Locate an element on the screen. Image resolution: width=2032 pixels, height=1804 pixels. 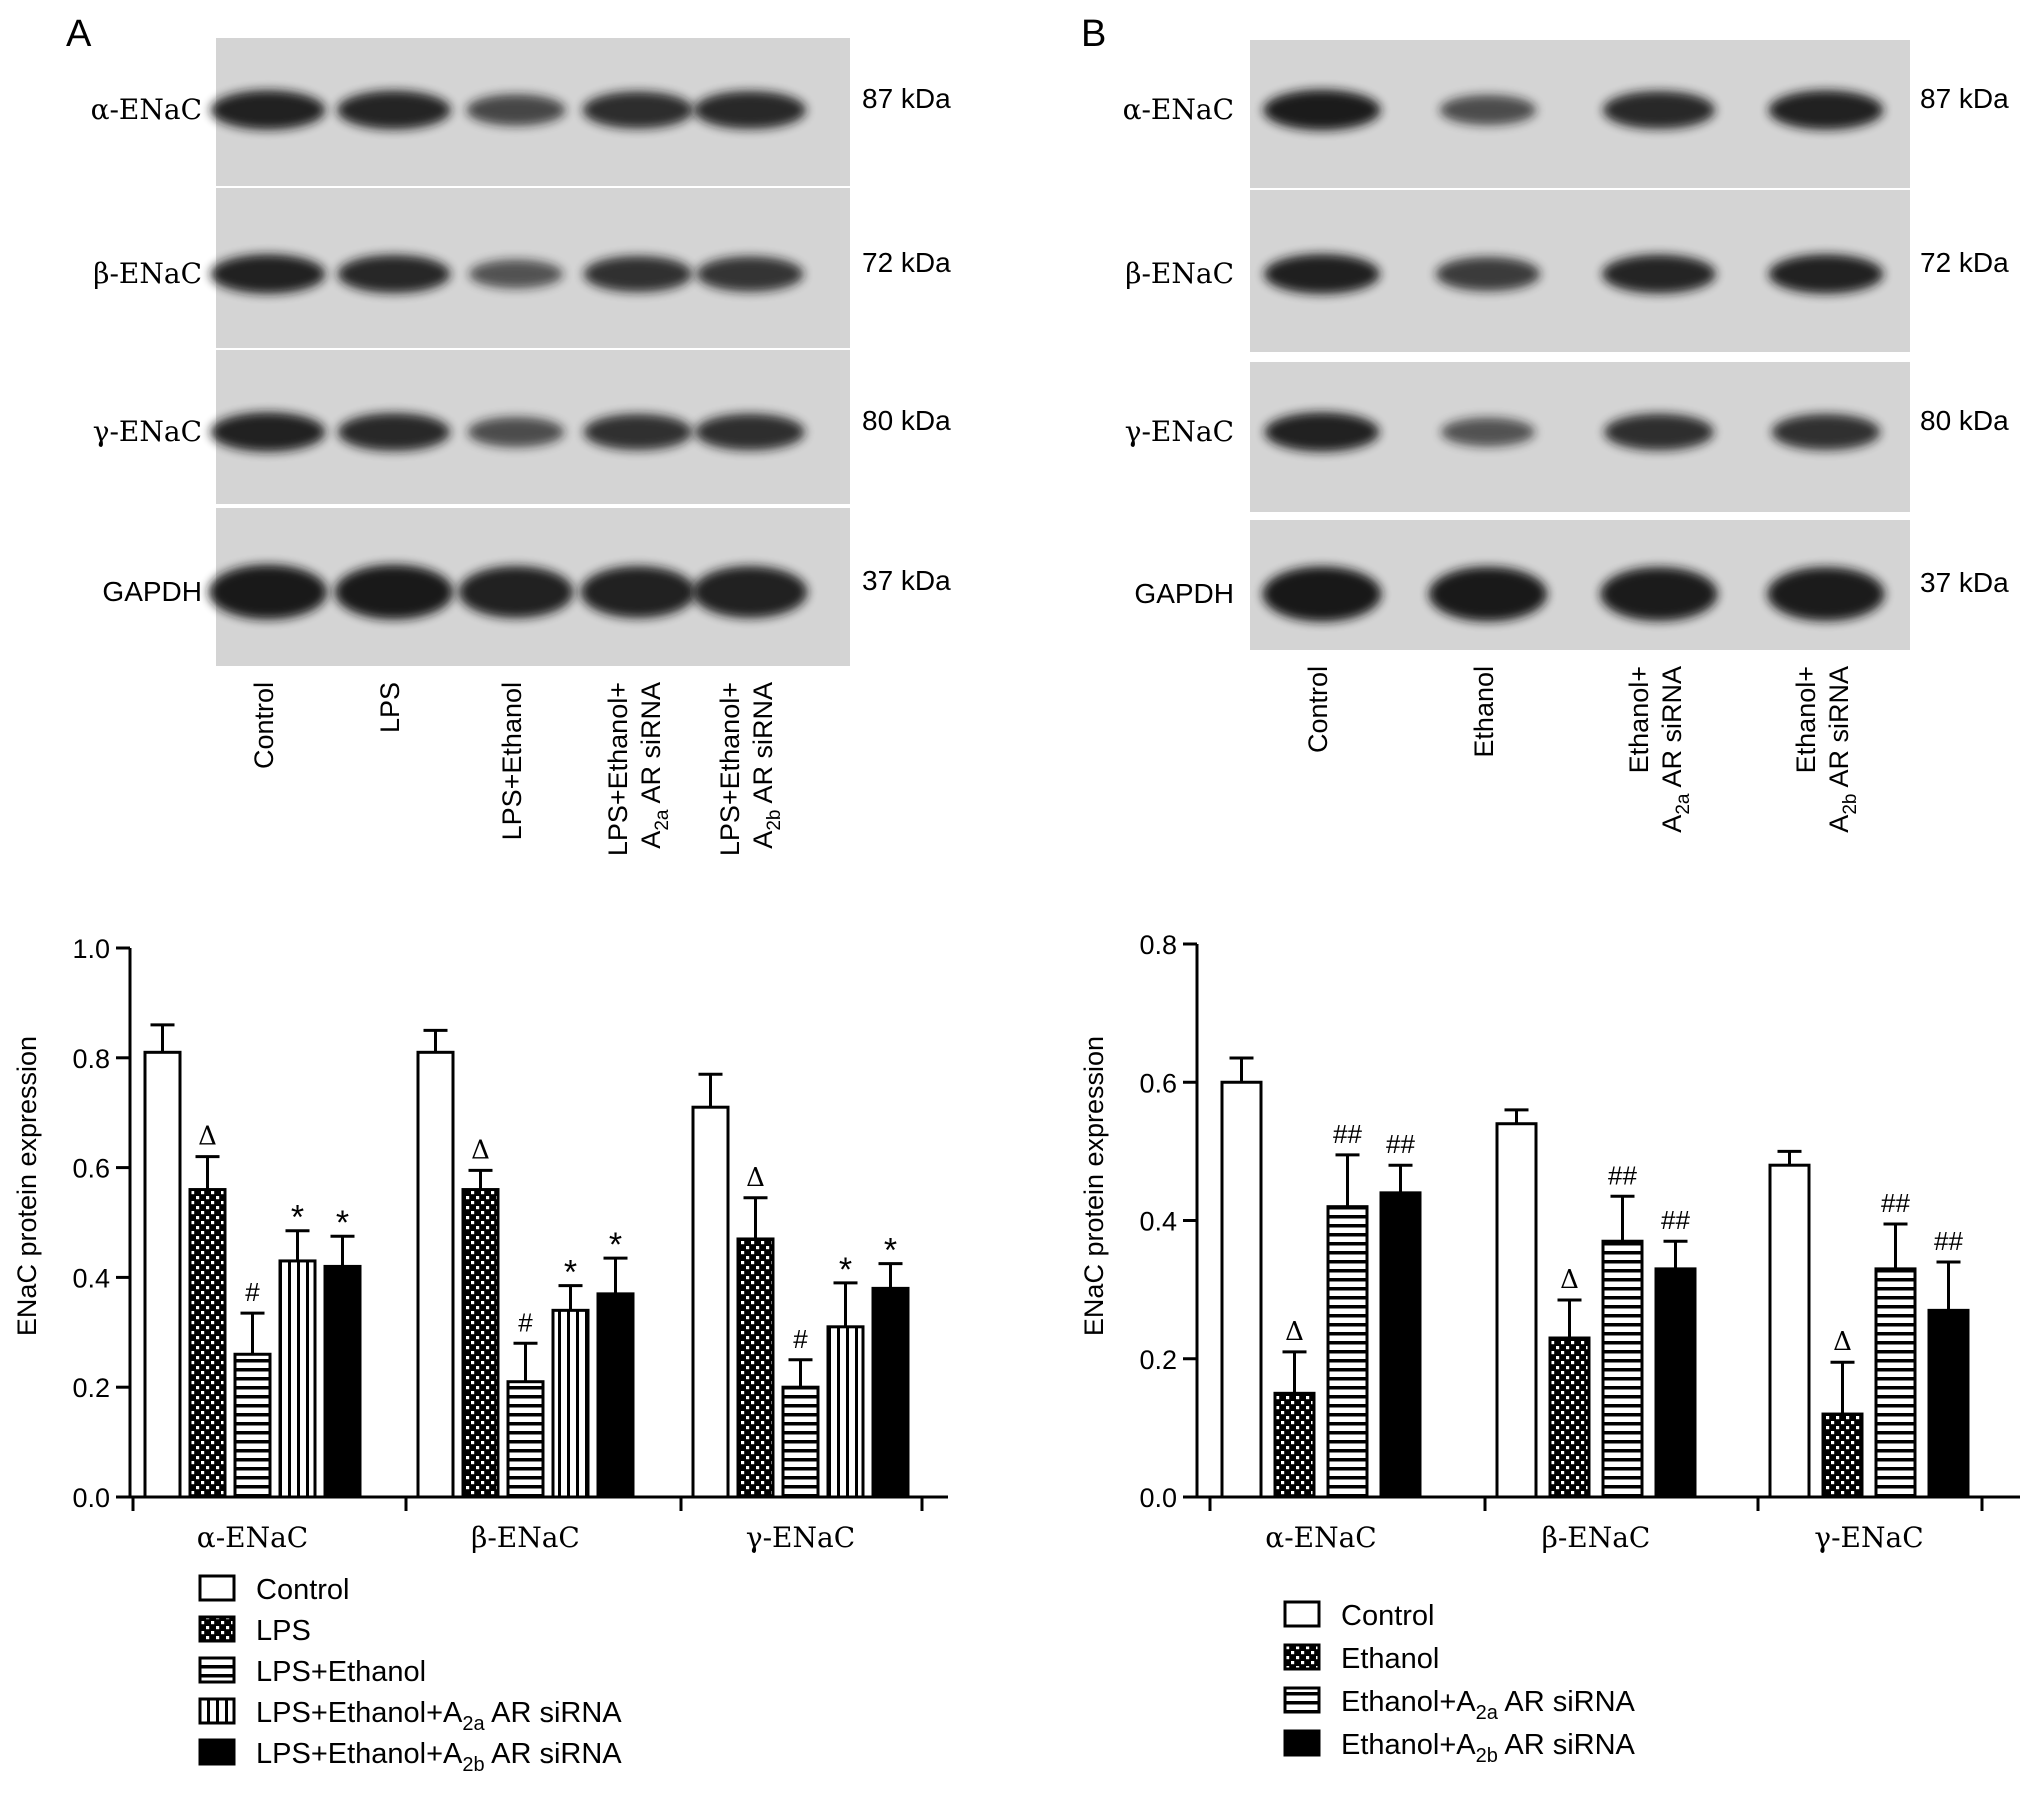
lane-label-line1: Ethanol is located at coordinates (1484, 712).